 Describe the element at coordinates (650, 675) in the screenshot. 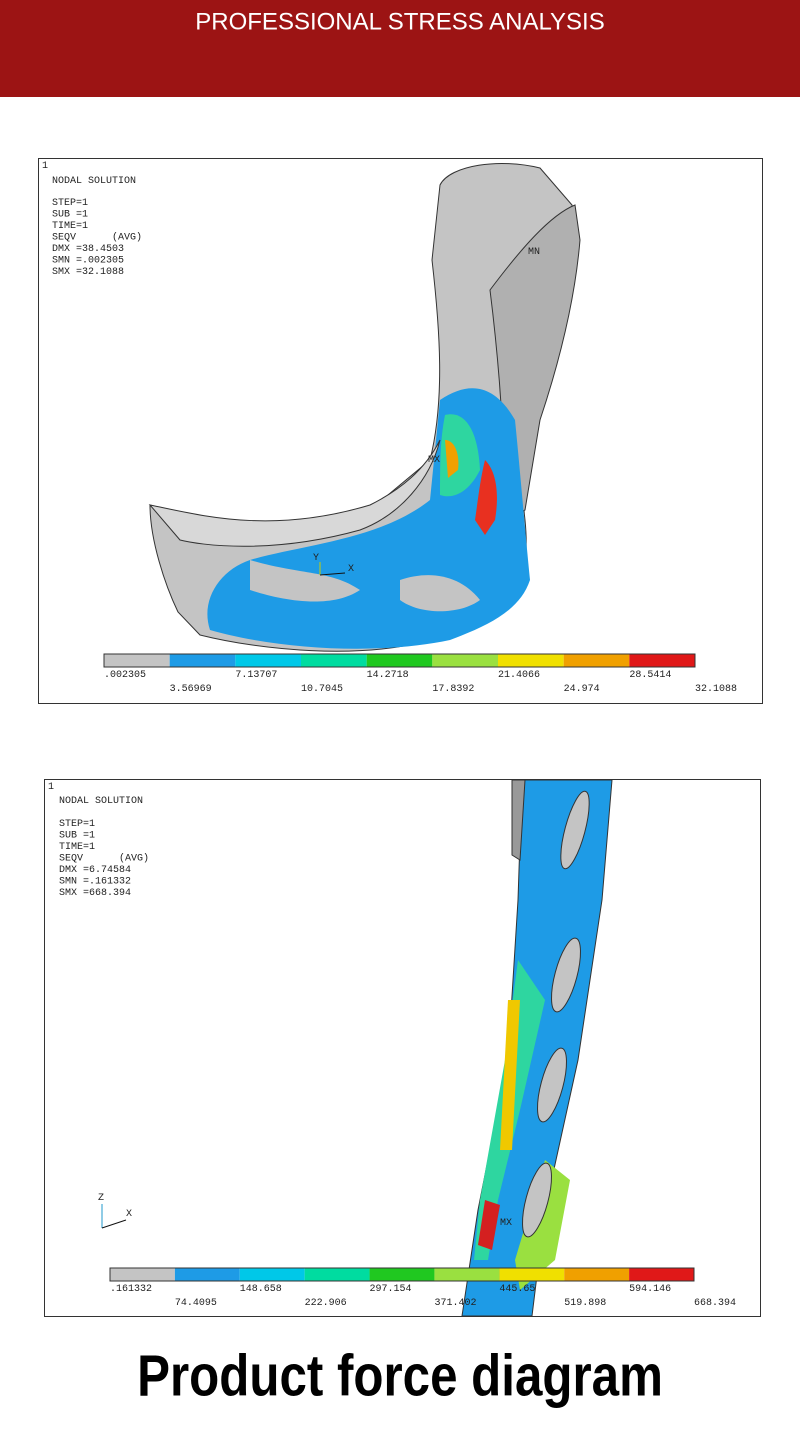

I see `legend-label: 28.5414` at that location.